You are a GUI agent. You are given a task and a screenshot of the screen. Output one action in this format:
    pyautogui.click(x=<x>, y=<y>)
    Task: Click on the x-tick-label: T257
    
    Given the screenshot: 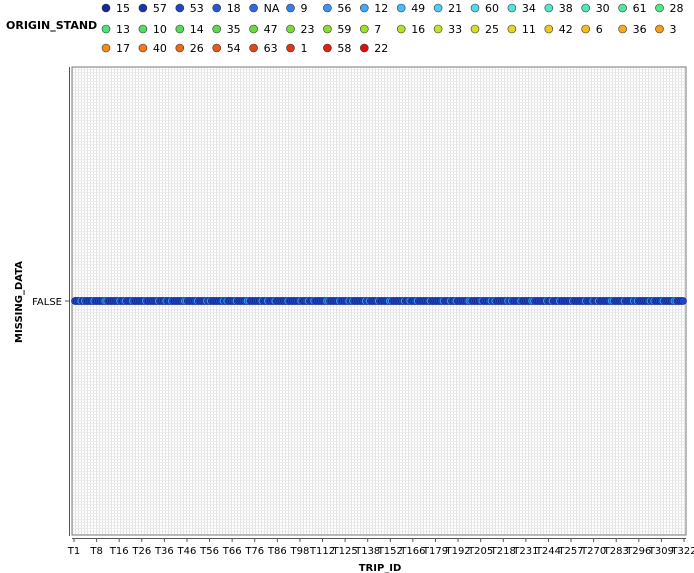 What is the action you would take?
    pyautogui.click(x=570, y=551)
    